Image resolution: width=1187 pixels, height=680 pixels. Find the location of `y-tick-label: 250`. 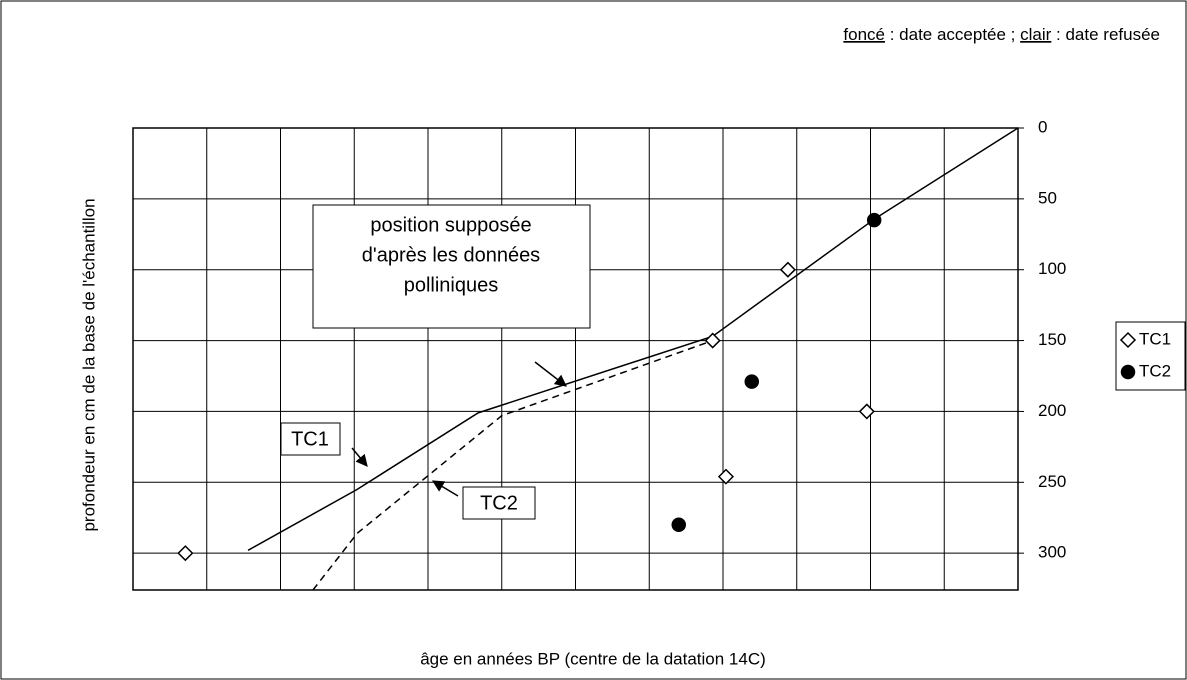

y-tick-label: 250 is located at coordinates (1052, 481).